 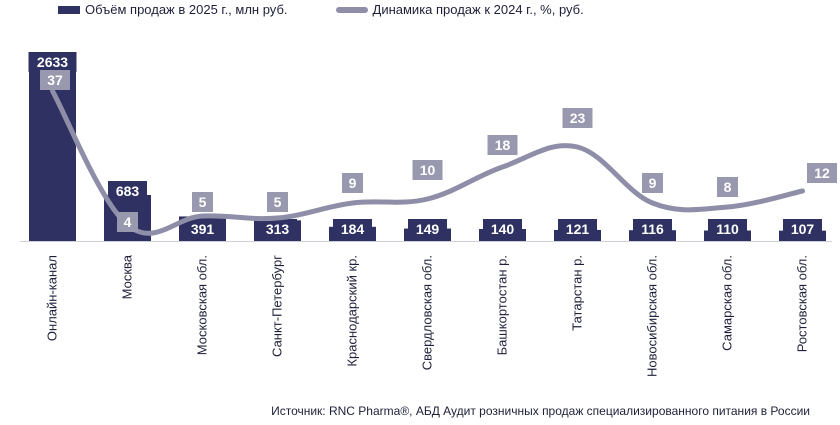 I want to click on line-value-label-2: 5, so click(x=203, y=202).